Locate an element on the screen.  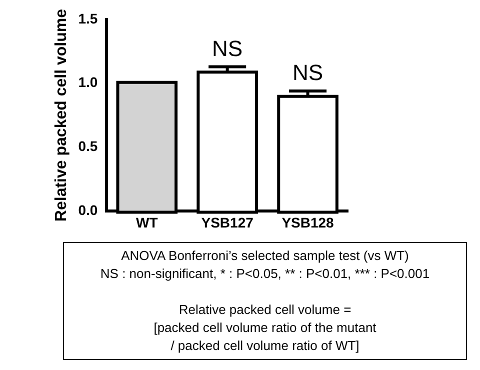
y-tick-label: 0.0 is located at coordinates (88, 210).